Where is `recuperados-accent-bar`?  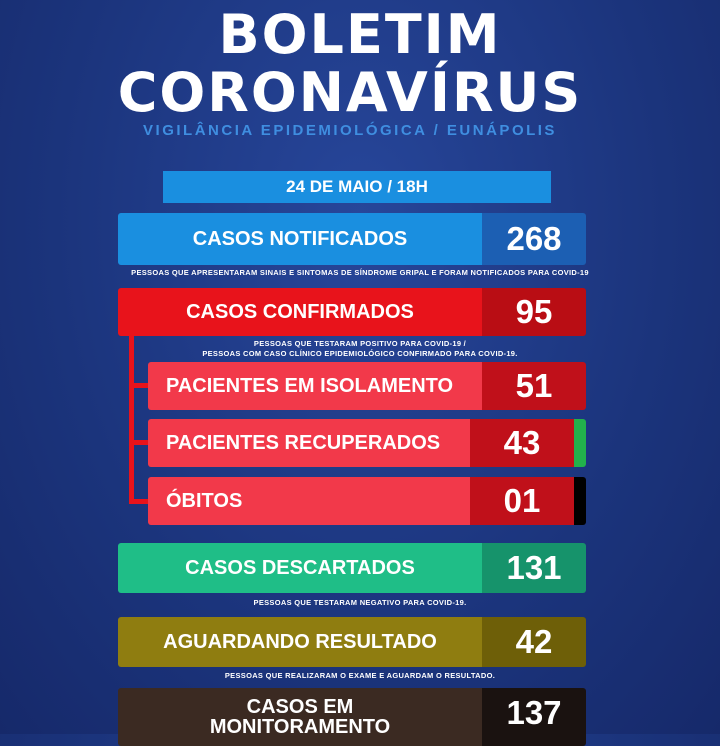
recuperados-accent-bar is located at coordinates (580, 443).